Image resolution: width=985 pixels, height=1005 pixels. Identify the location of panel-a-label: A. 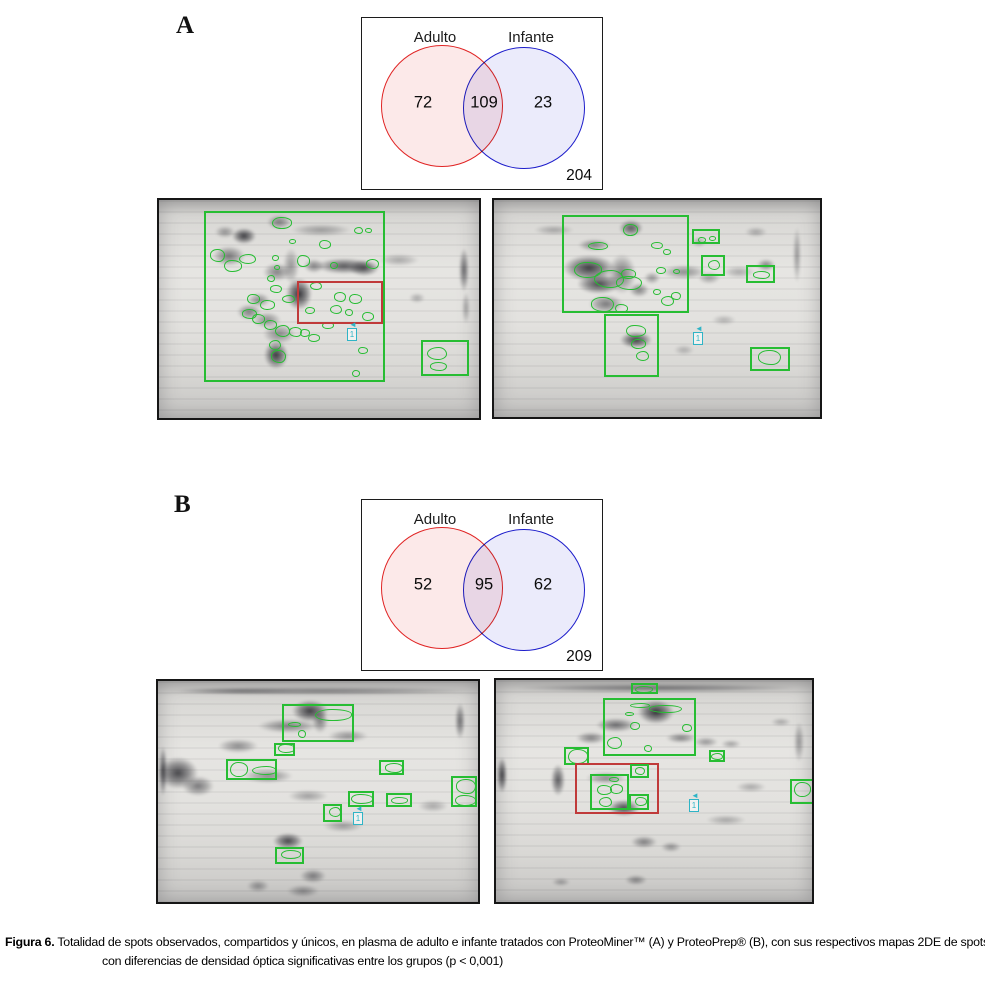
(185, 25).